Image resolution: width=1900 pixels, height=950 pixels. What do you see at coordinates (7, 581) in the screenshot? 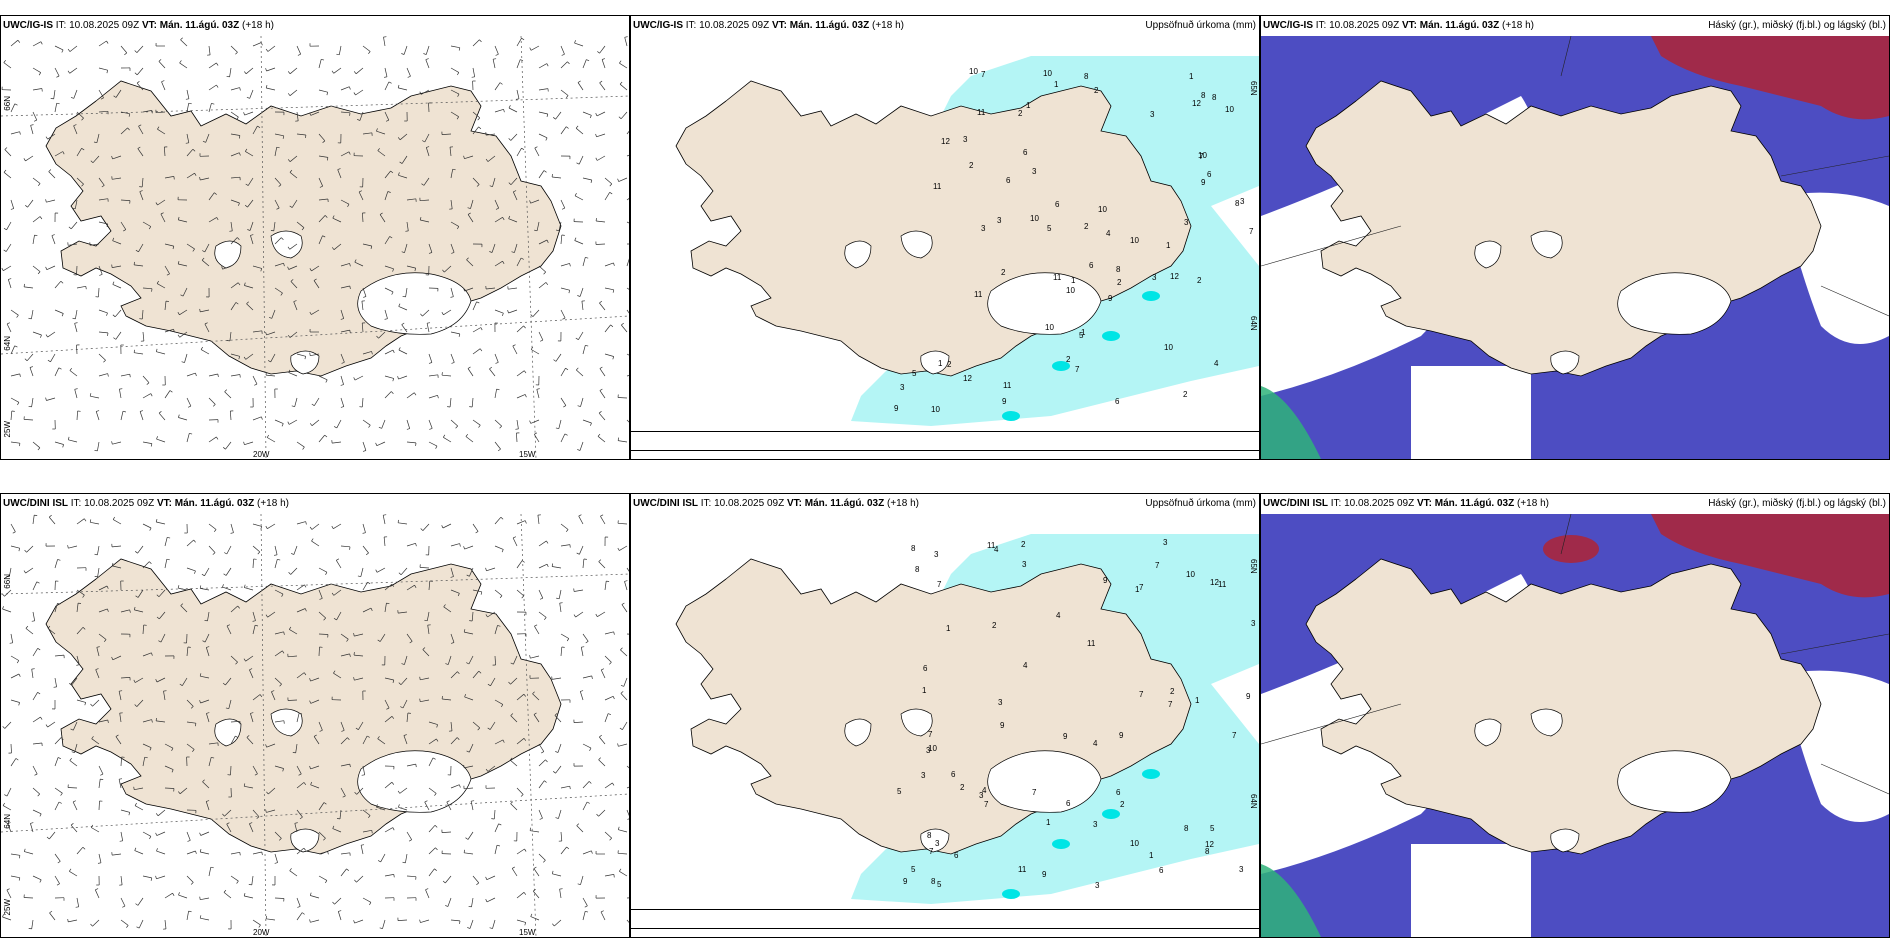
I see `lat-label-66n: 66N` at bounding box center [7, 581].